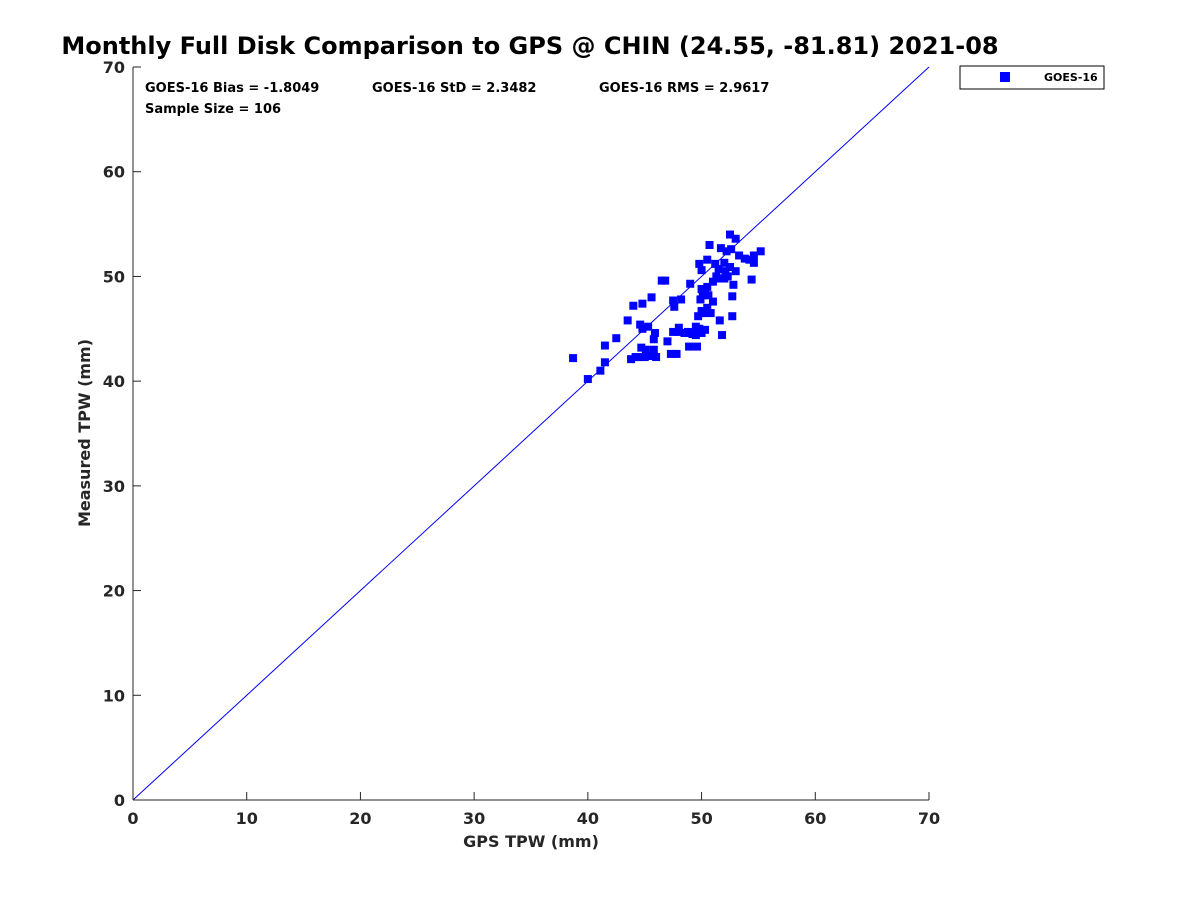 This screenshot has height=900, width=1200. Describe the element at coordinates (114, 486) in the screenshot. I see `y-tick-label: 30` at that location.